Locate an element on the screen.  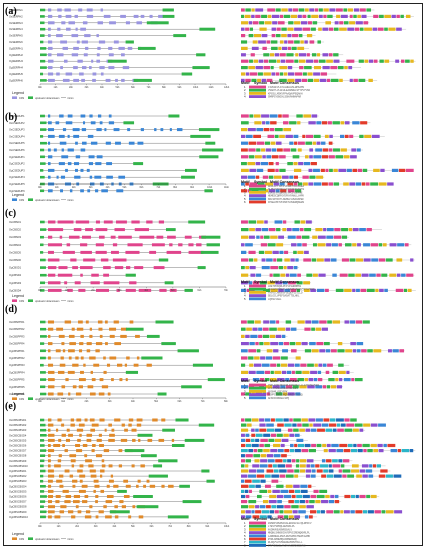
motif-consensus: VGASWYGMSHFLLQHHPFHEHAVYGYLPESQ is located at coordinates (291, 289).